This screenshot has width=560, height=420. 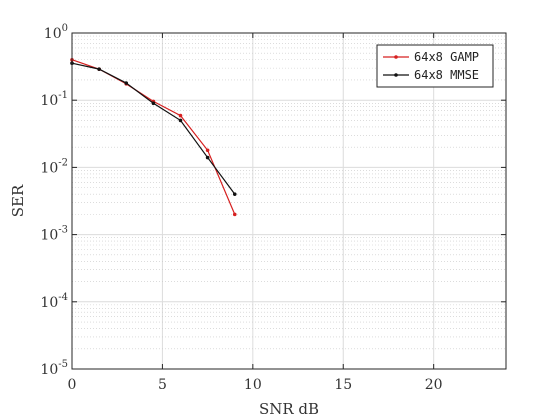 I want to click on legend: 64x8 GAMP 64x8 MMSE, so click(x=435, y=66).